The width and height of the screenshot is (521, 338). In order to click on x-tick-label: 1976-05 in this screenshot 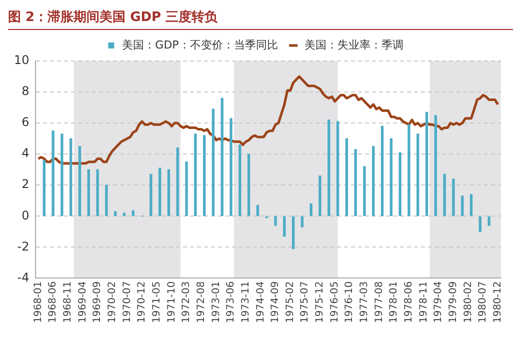, I will do `click(334, 302)`.